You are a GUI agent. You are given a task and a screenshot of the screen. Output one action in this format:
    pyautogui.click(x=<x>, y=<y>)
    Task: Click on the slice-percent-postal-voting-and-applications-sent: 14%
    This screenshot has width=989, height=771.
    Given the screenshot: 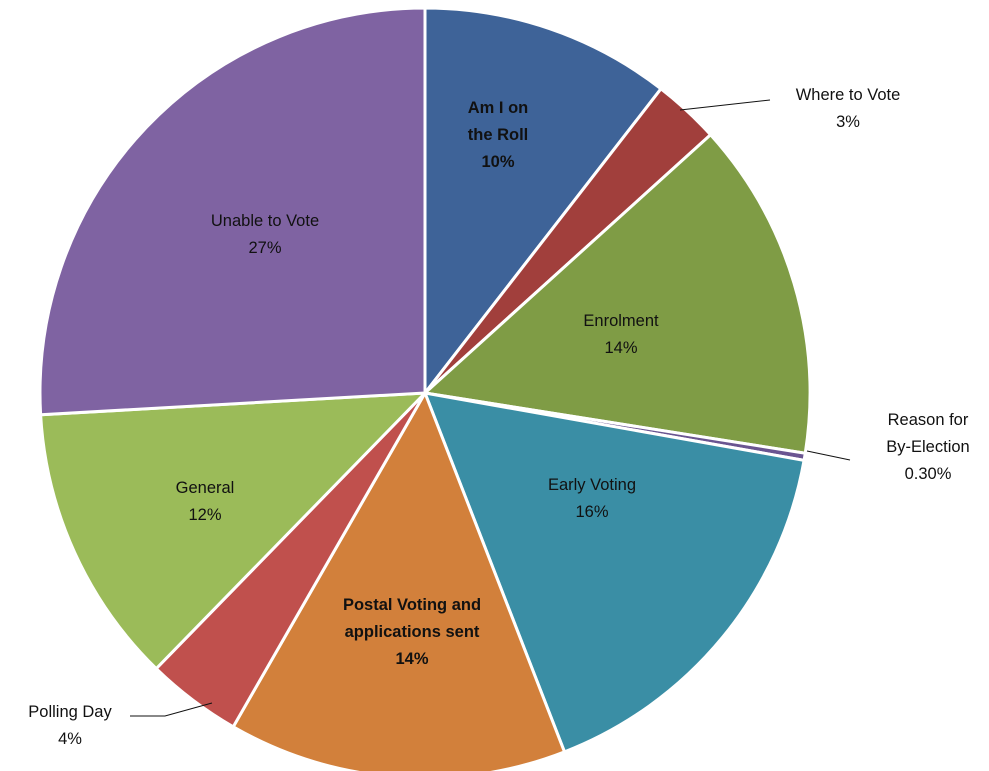 What is the action you would take?
    pyautogui.click(x=411, y=659)
    